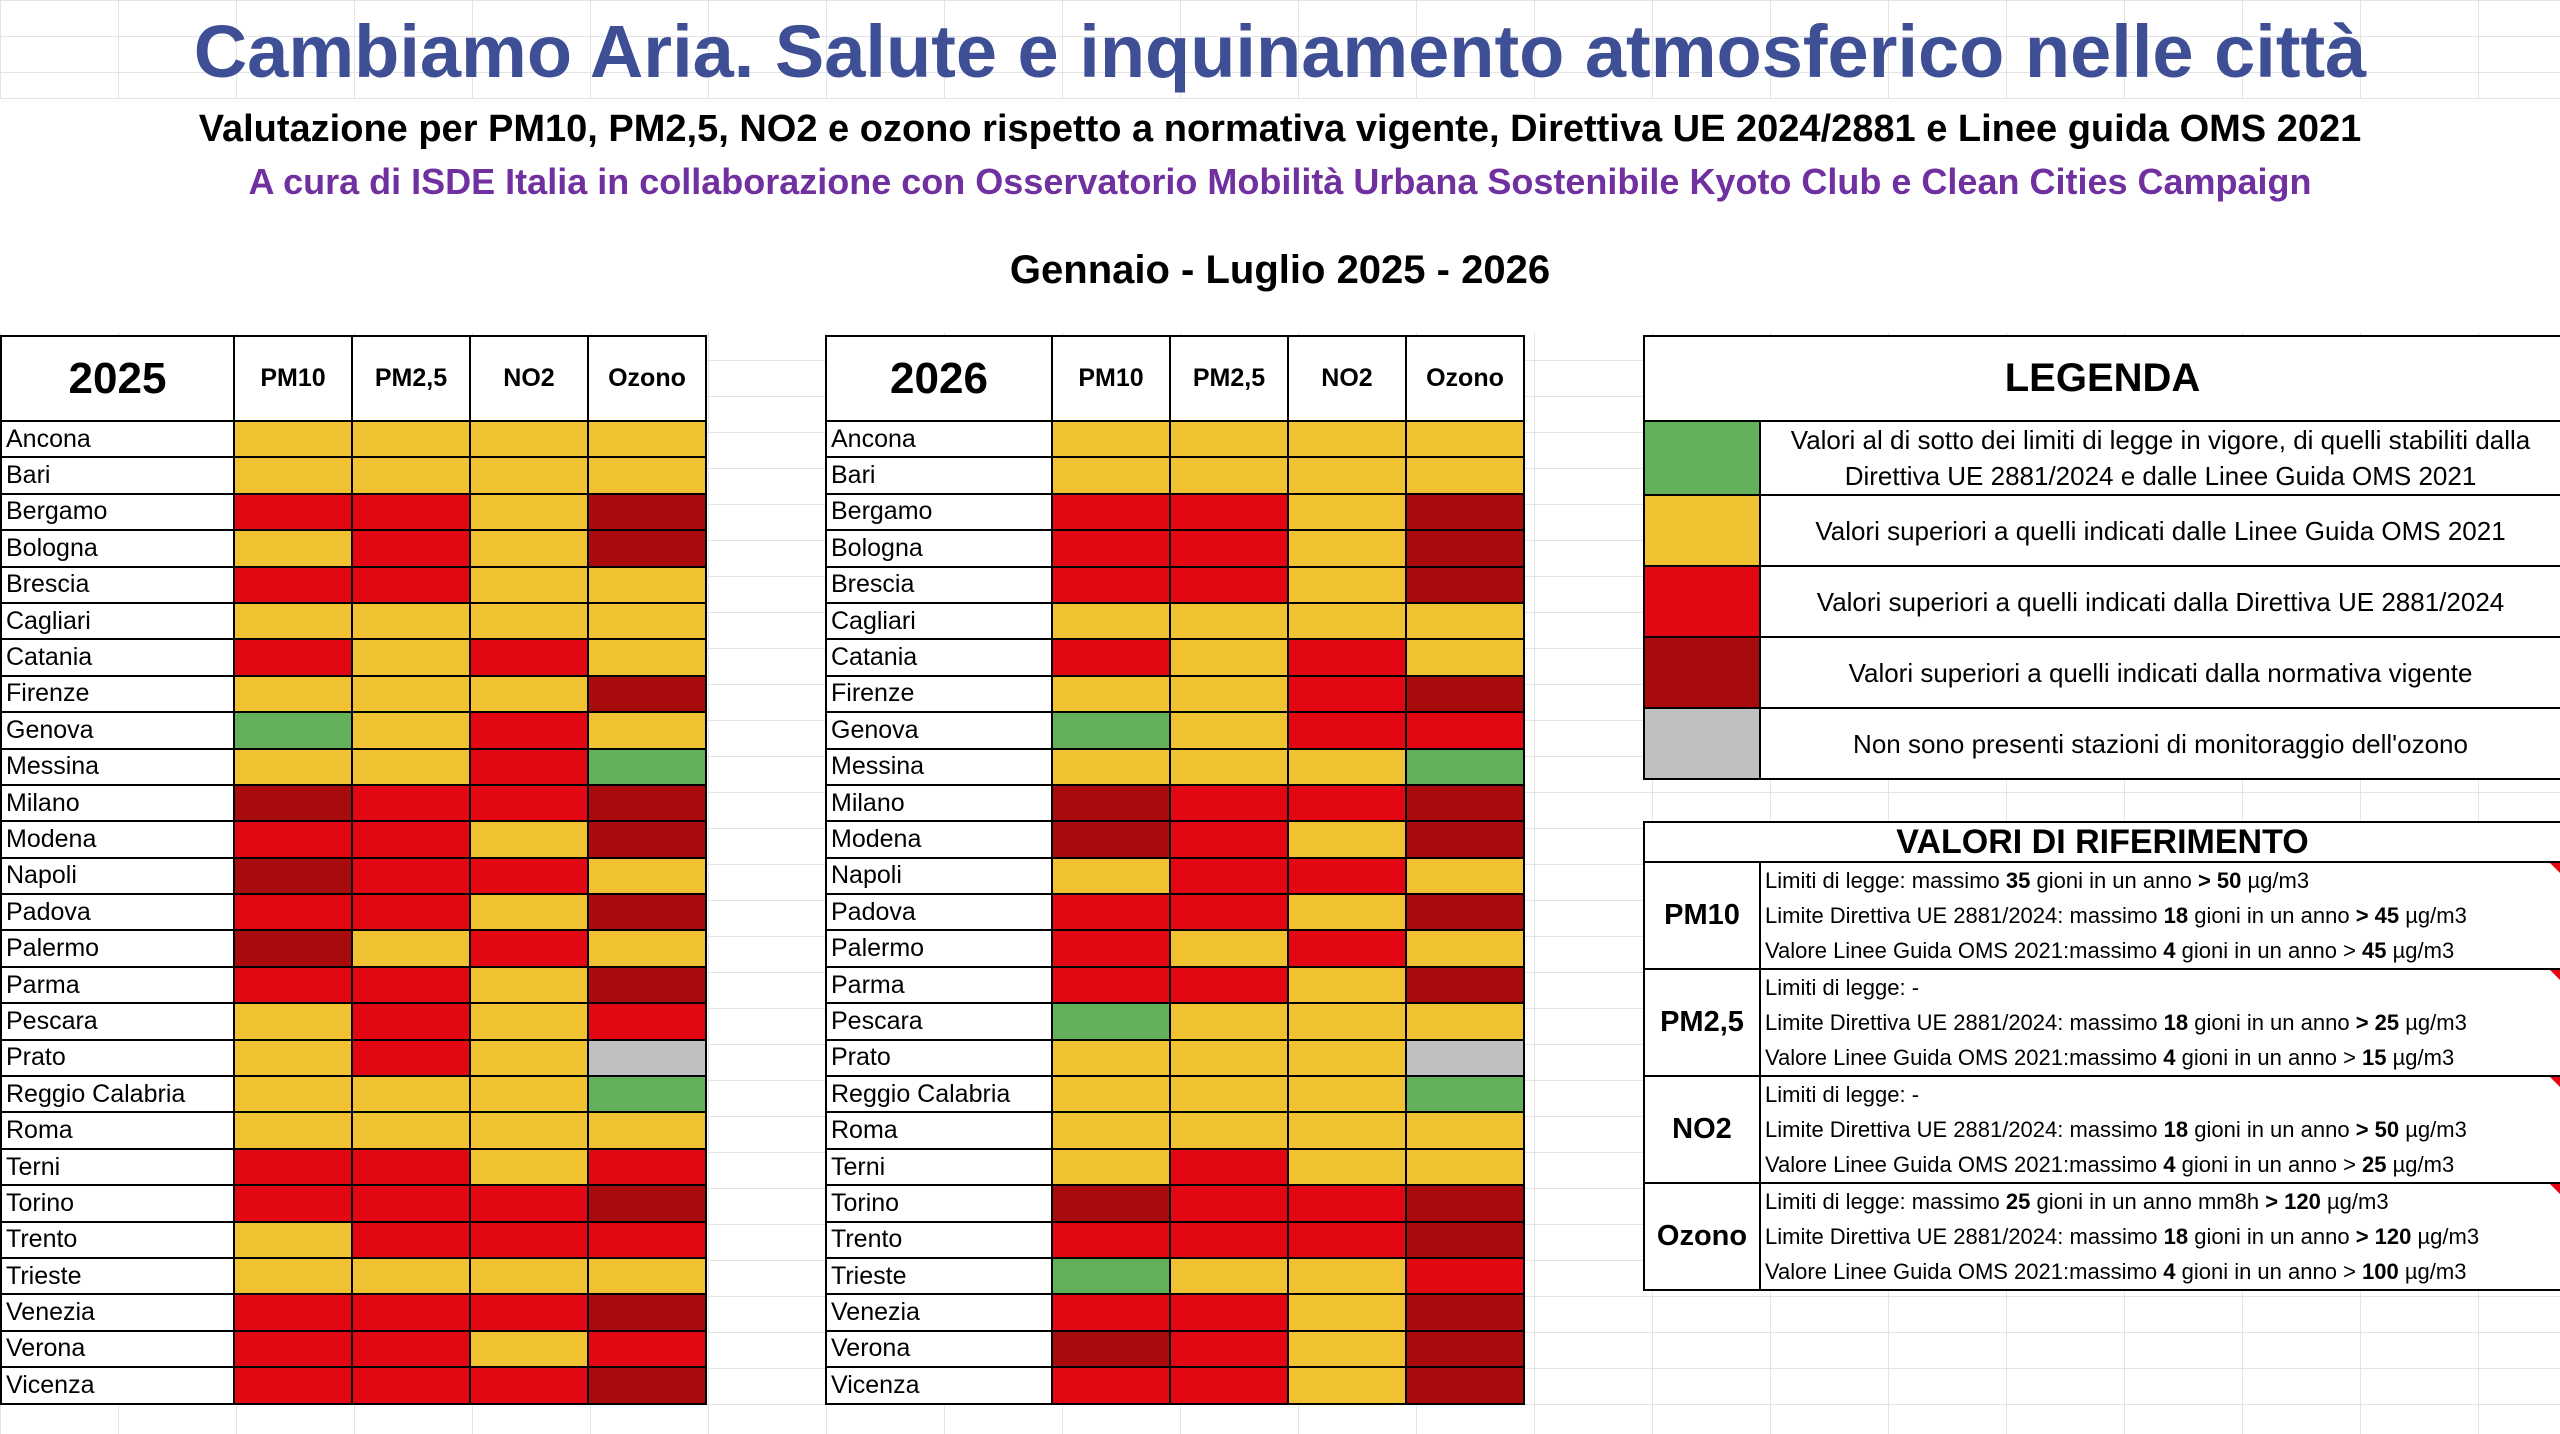 Image resolution: width=2560 pixels, height=1434 pixels. Describe the element at coordinates (1175, 512) in the screenshot. I see `table-row: Bergamo` at that location.